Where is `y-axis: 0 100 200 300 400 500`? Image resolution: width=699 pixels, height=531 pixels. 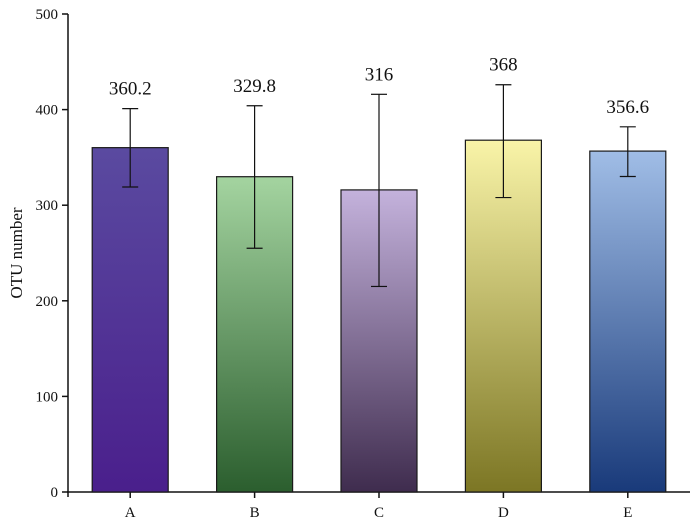 y-axis: 0 100 200 300 400 500 is located at coordinates (52, 254).